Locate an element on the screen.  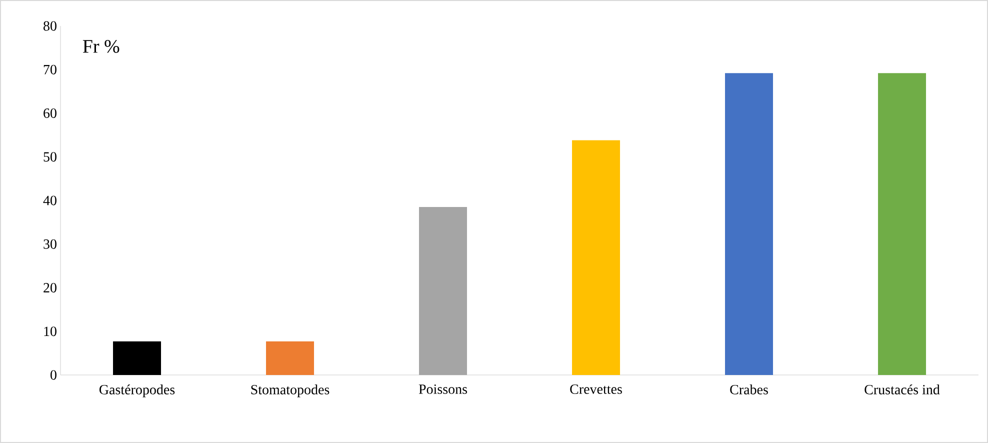
x-tick-label: Stomatopodes is located at coordinates (290, 391).